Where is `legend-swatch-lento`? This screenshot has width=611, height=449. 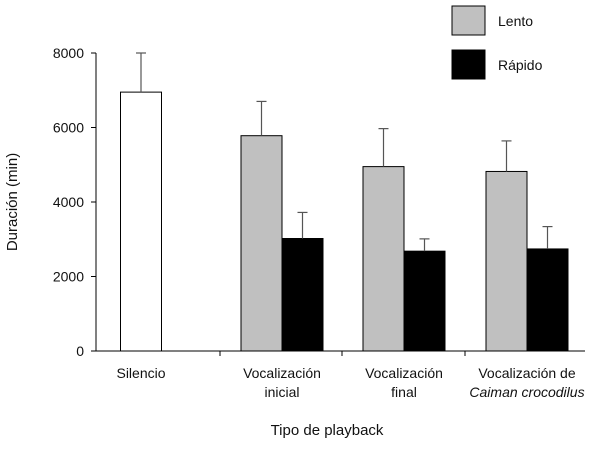 legend-swatch-lento is located at coordinates (468, 20).